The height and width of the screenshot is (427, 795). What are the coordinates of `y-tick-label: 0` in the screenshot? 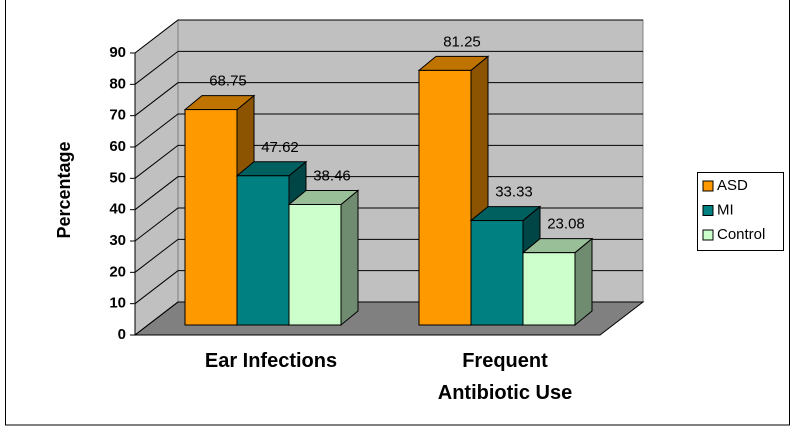 It's located at (122, 334).